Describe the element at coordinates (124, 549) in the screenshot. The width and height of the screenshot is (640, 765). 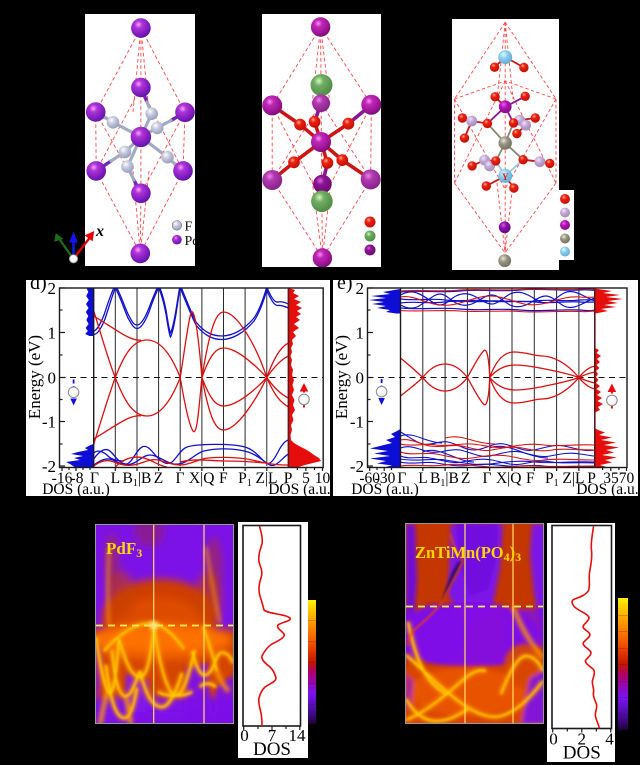
I see `svg-text: PdF3` at that location.